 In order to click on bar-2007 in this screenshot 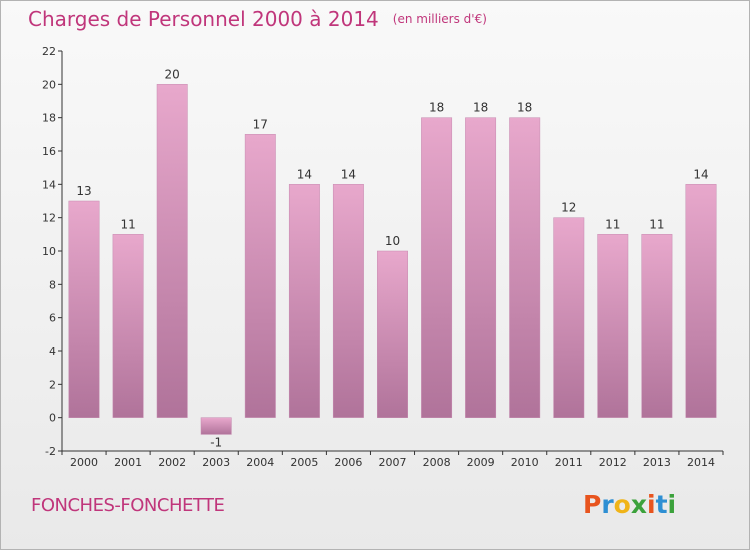, I will do `click(392, 334)`.